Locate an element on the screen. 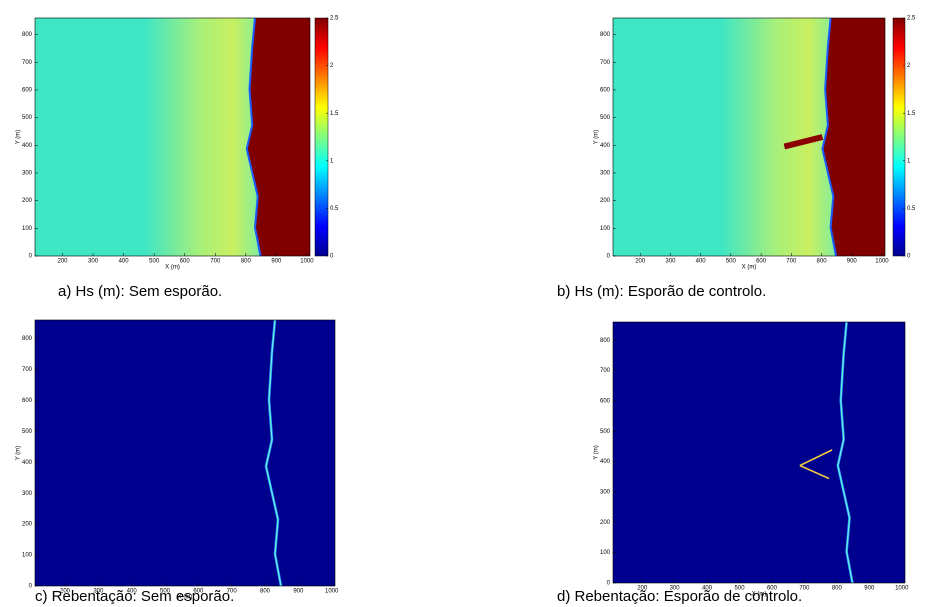 This screenshot has width=948, height=607. colorbar-tick-label: 2 is located at coordinates (909, 66).